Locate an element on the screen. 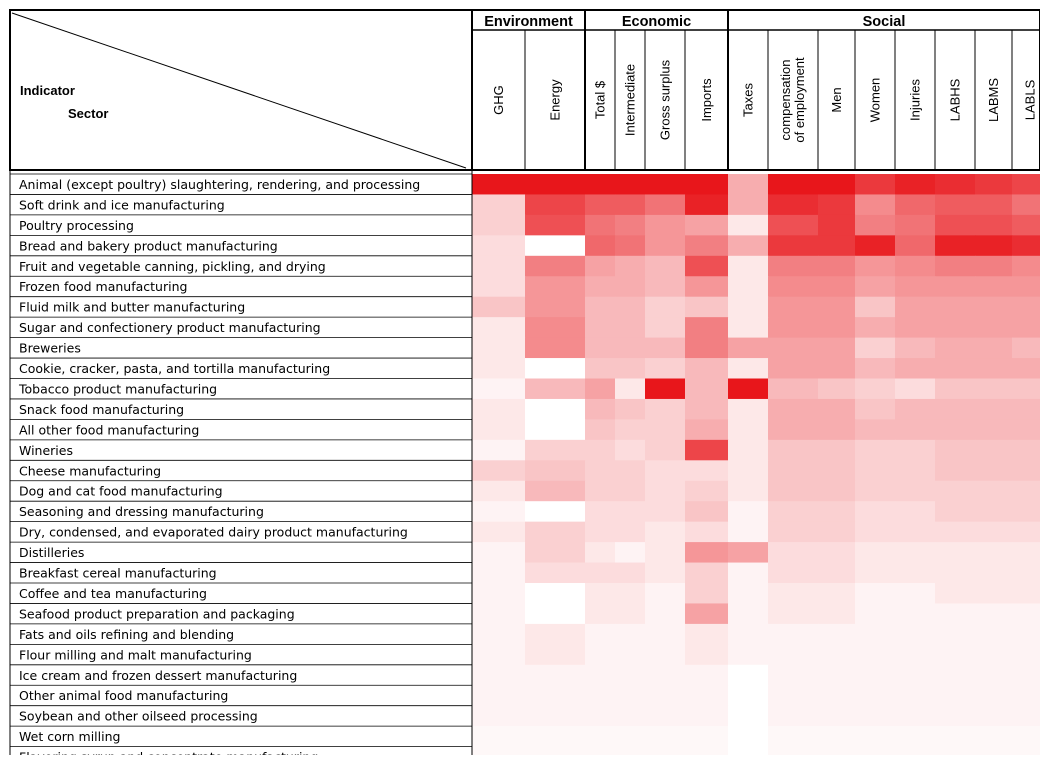  row-label: Soft drink and ice manufacturing is located at coordinates (122, 204).